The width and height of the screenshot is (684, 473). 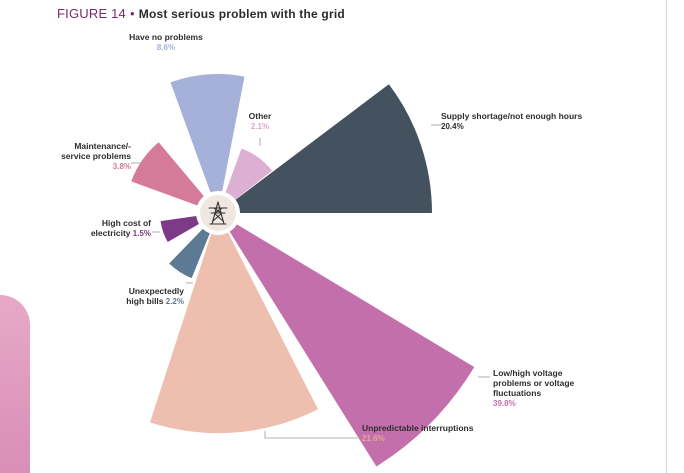 I want to click on slice-label-4: Unexpectedly high bills 2.2%, so click(x=155, y=296).